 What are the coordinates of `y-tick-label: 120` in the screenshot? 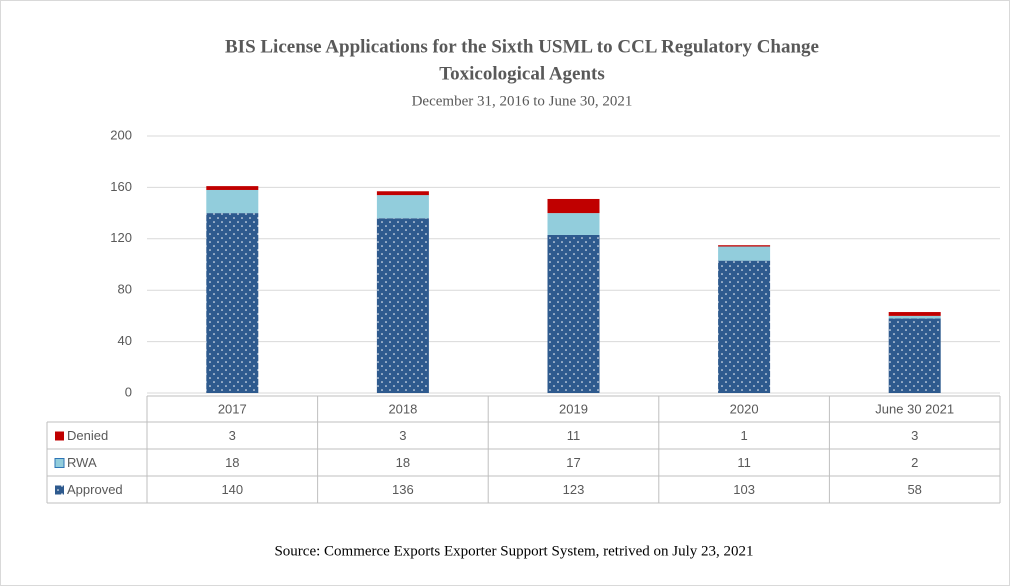 It's located at (121, 237).